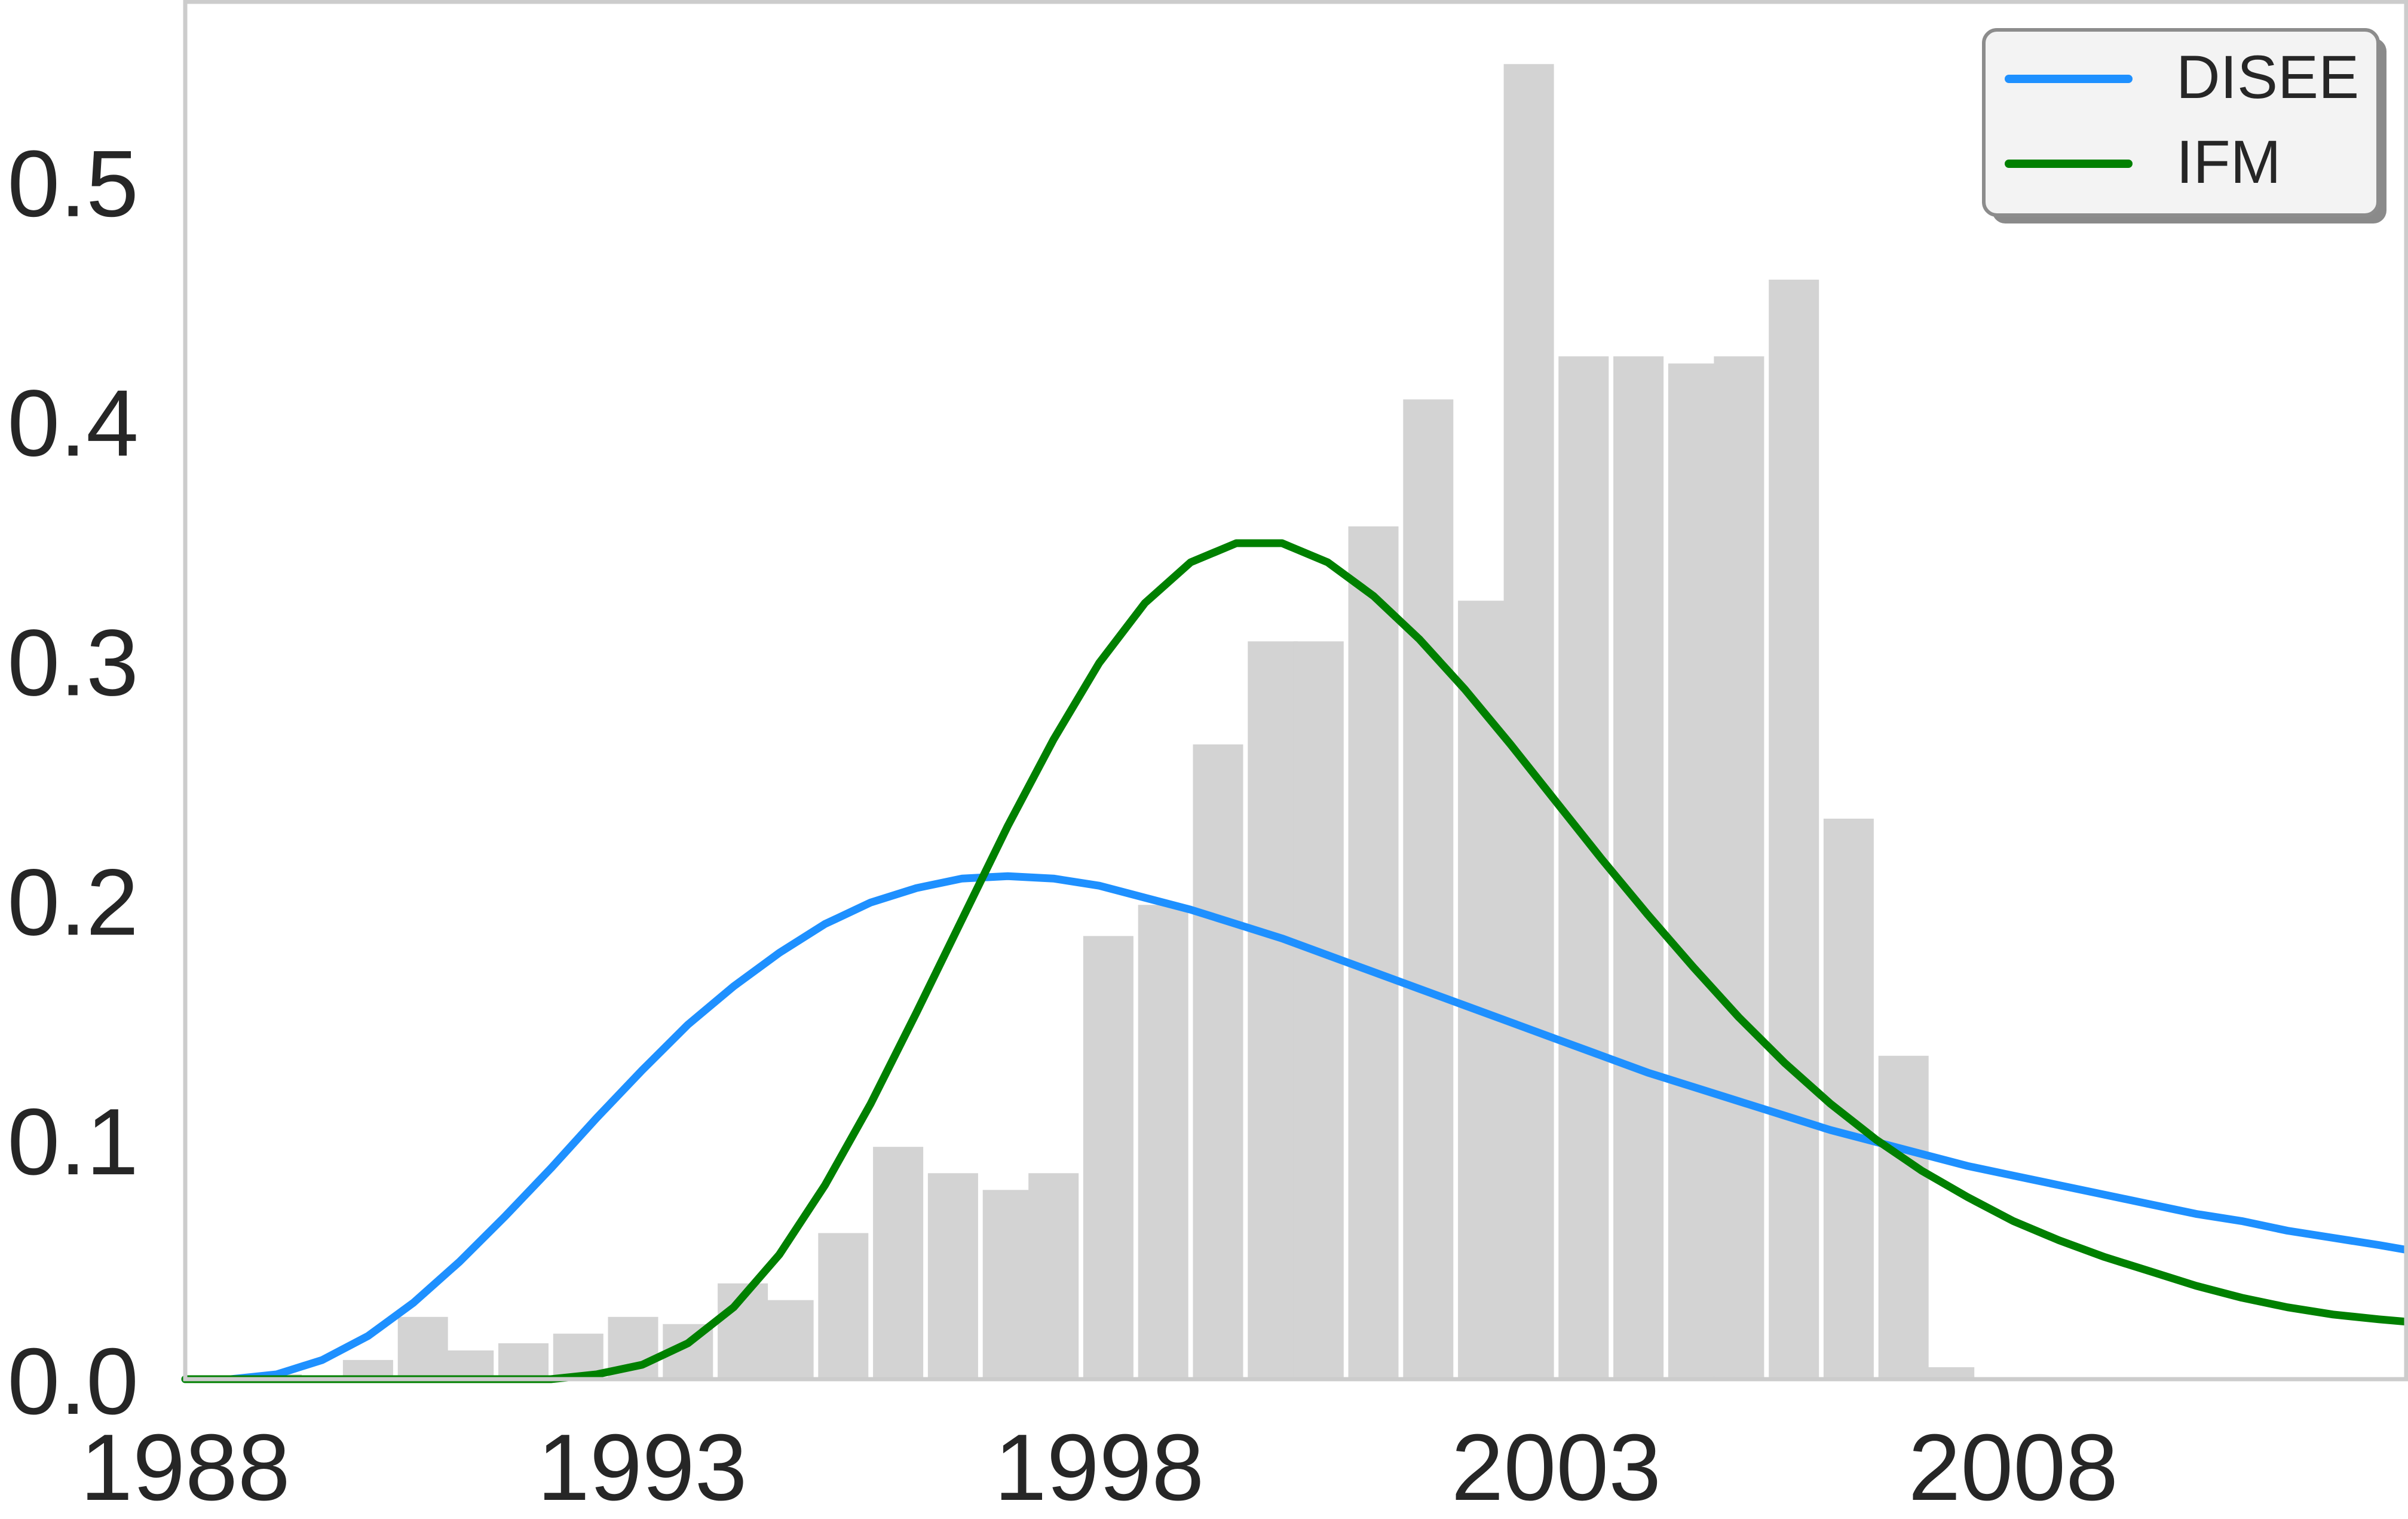  Describe the element at coordinates (73, 903) in the screenshot. I see `y-tick-label: 0.2` at that location.